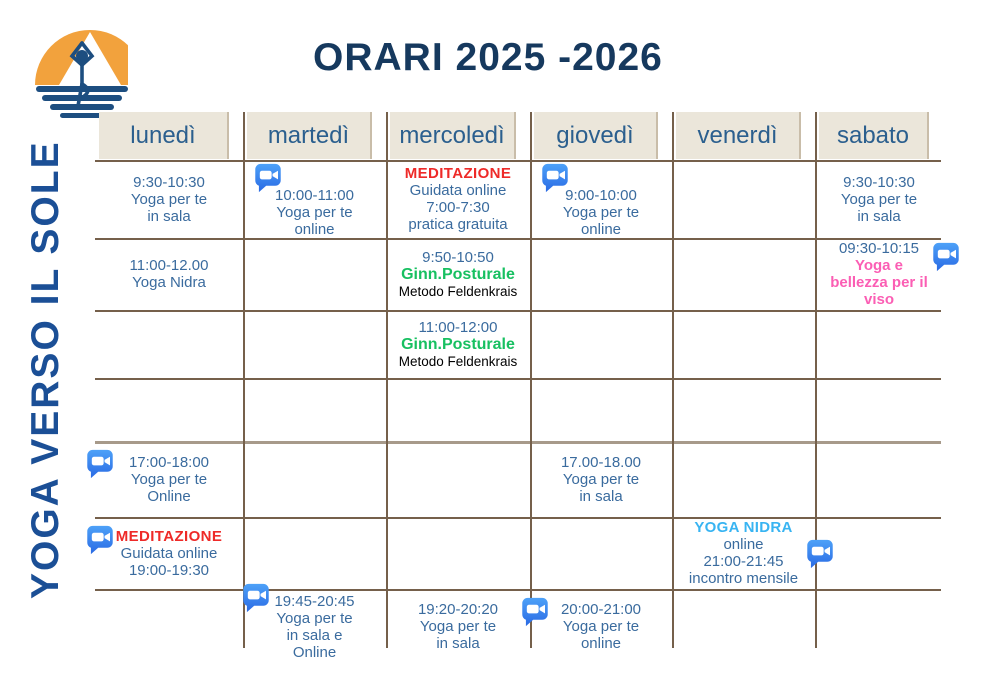  Describe the element at coordinates (488, 57) in the screenshot. I see `page-title: ORARI 2025 -2026` at that location.